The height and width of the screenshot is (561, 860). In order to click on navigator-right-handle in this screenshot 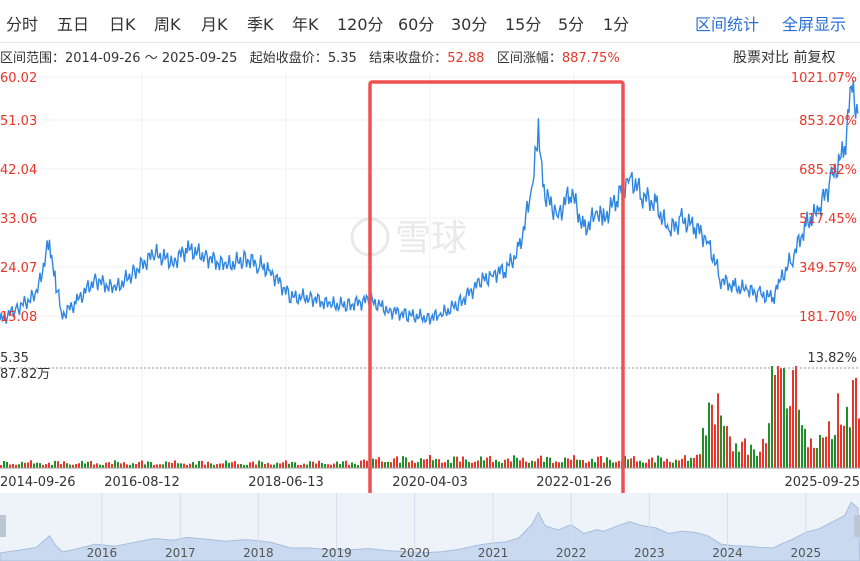, I will do `click(857, 526)`.